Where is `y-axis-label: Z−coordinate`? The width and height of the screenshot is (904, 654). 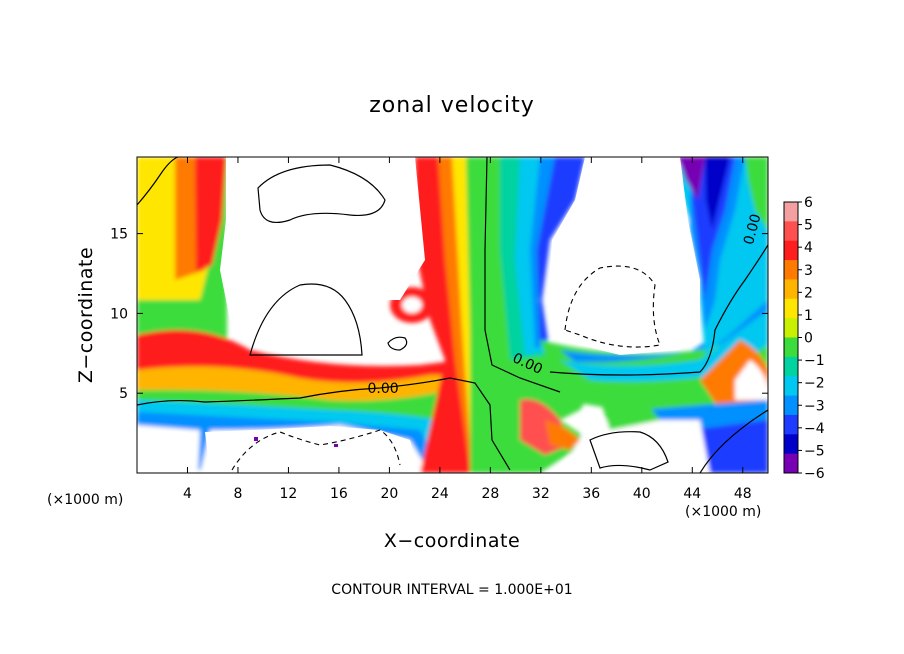
y-axis-label: Z−coordinate is located at coordinates (86, 315).